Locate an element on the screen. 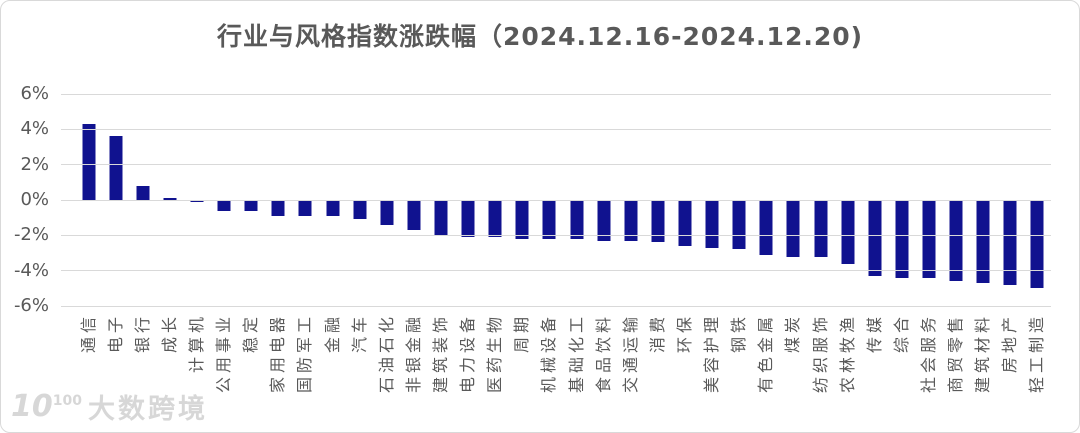  bar-成长 is located at coordinates (170, 199).